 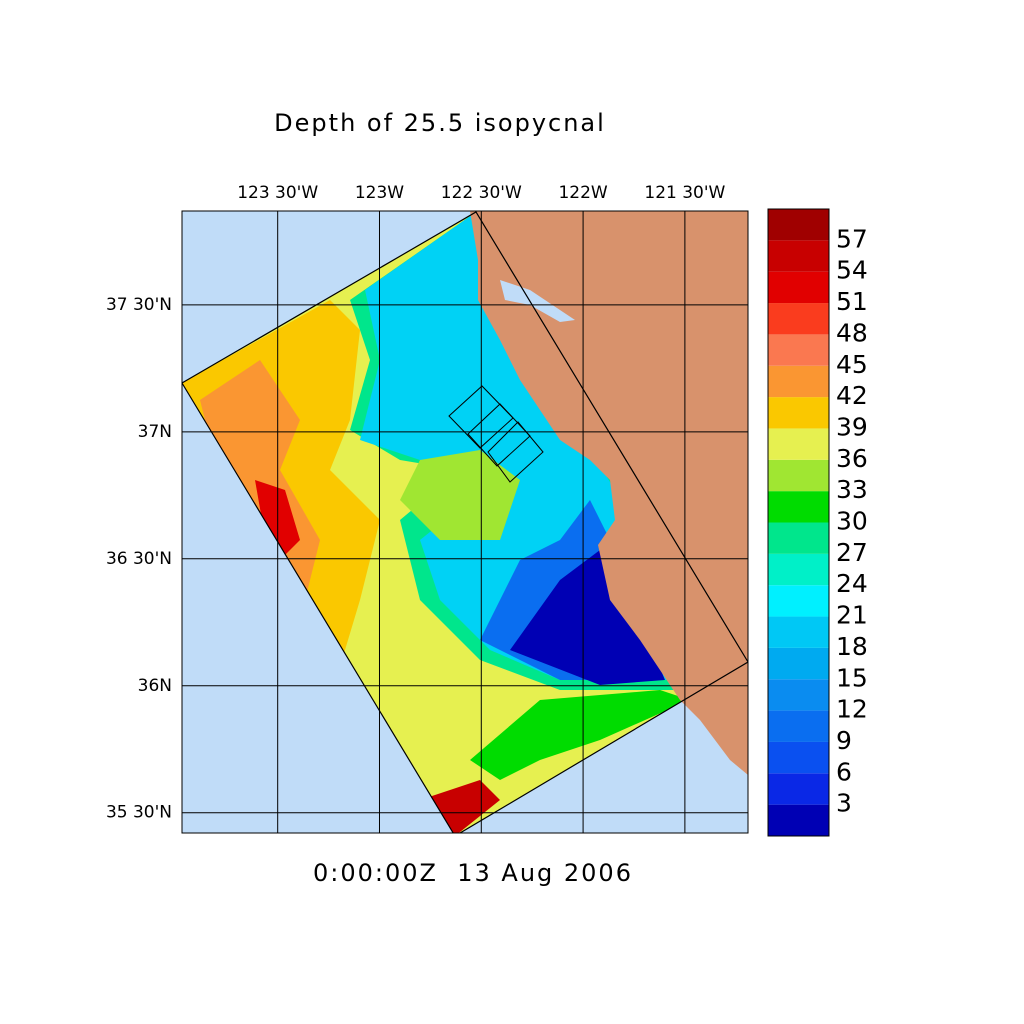 I want to click on colorbar-label: 48, so click(x=852, y=332).